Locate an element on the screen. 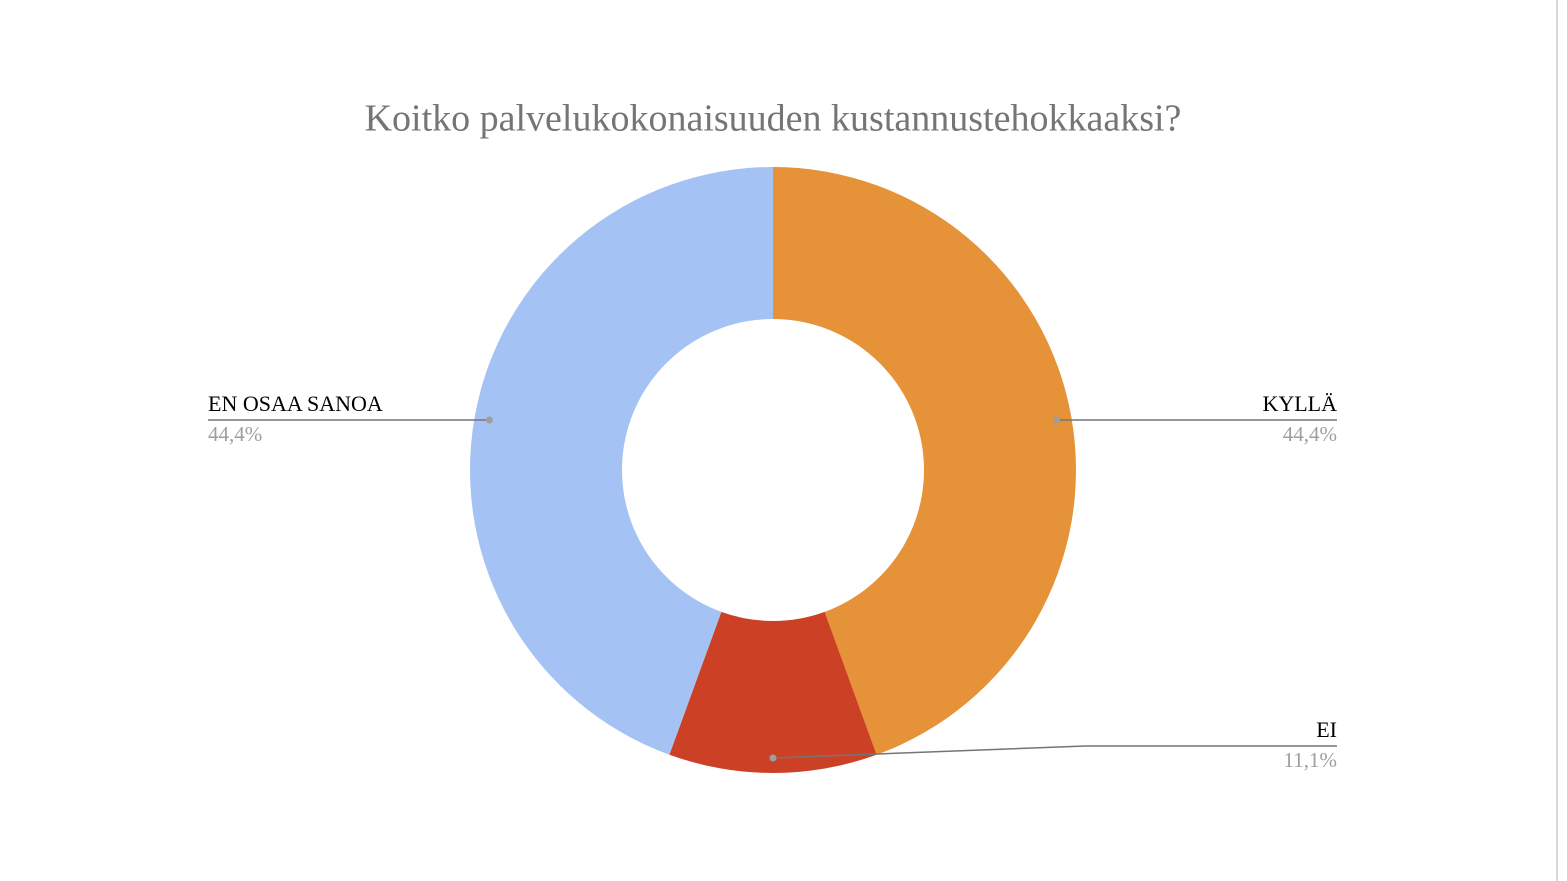  leader-line is located at coordinates (1054, 752).